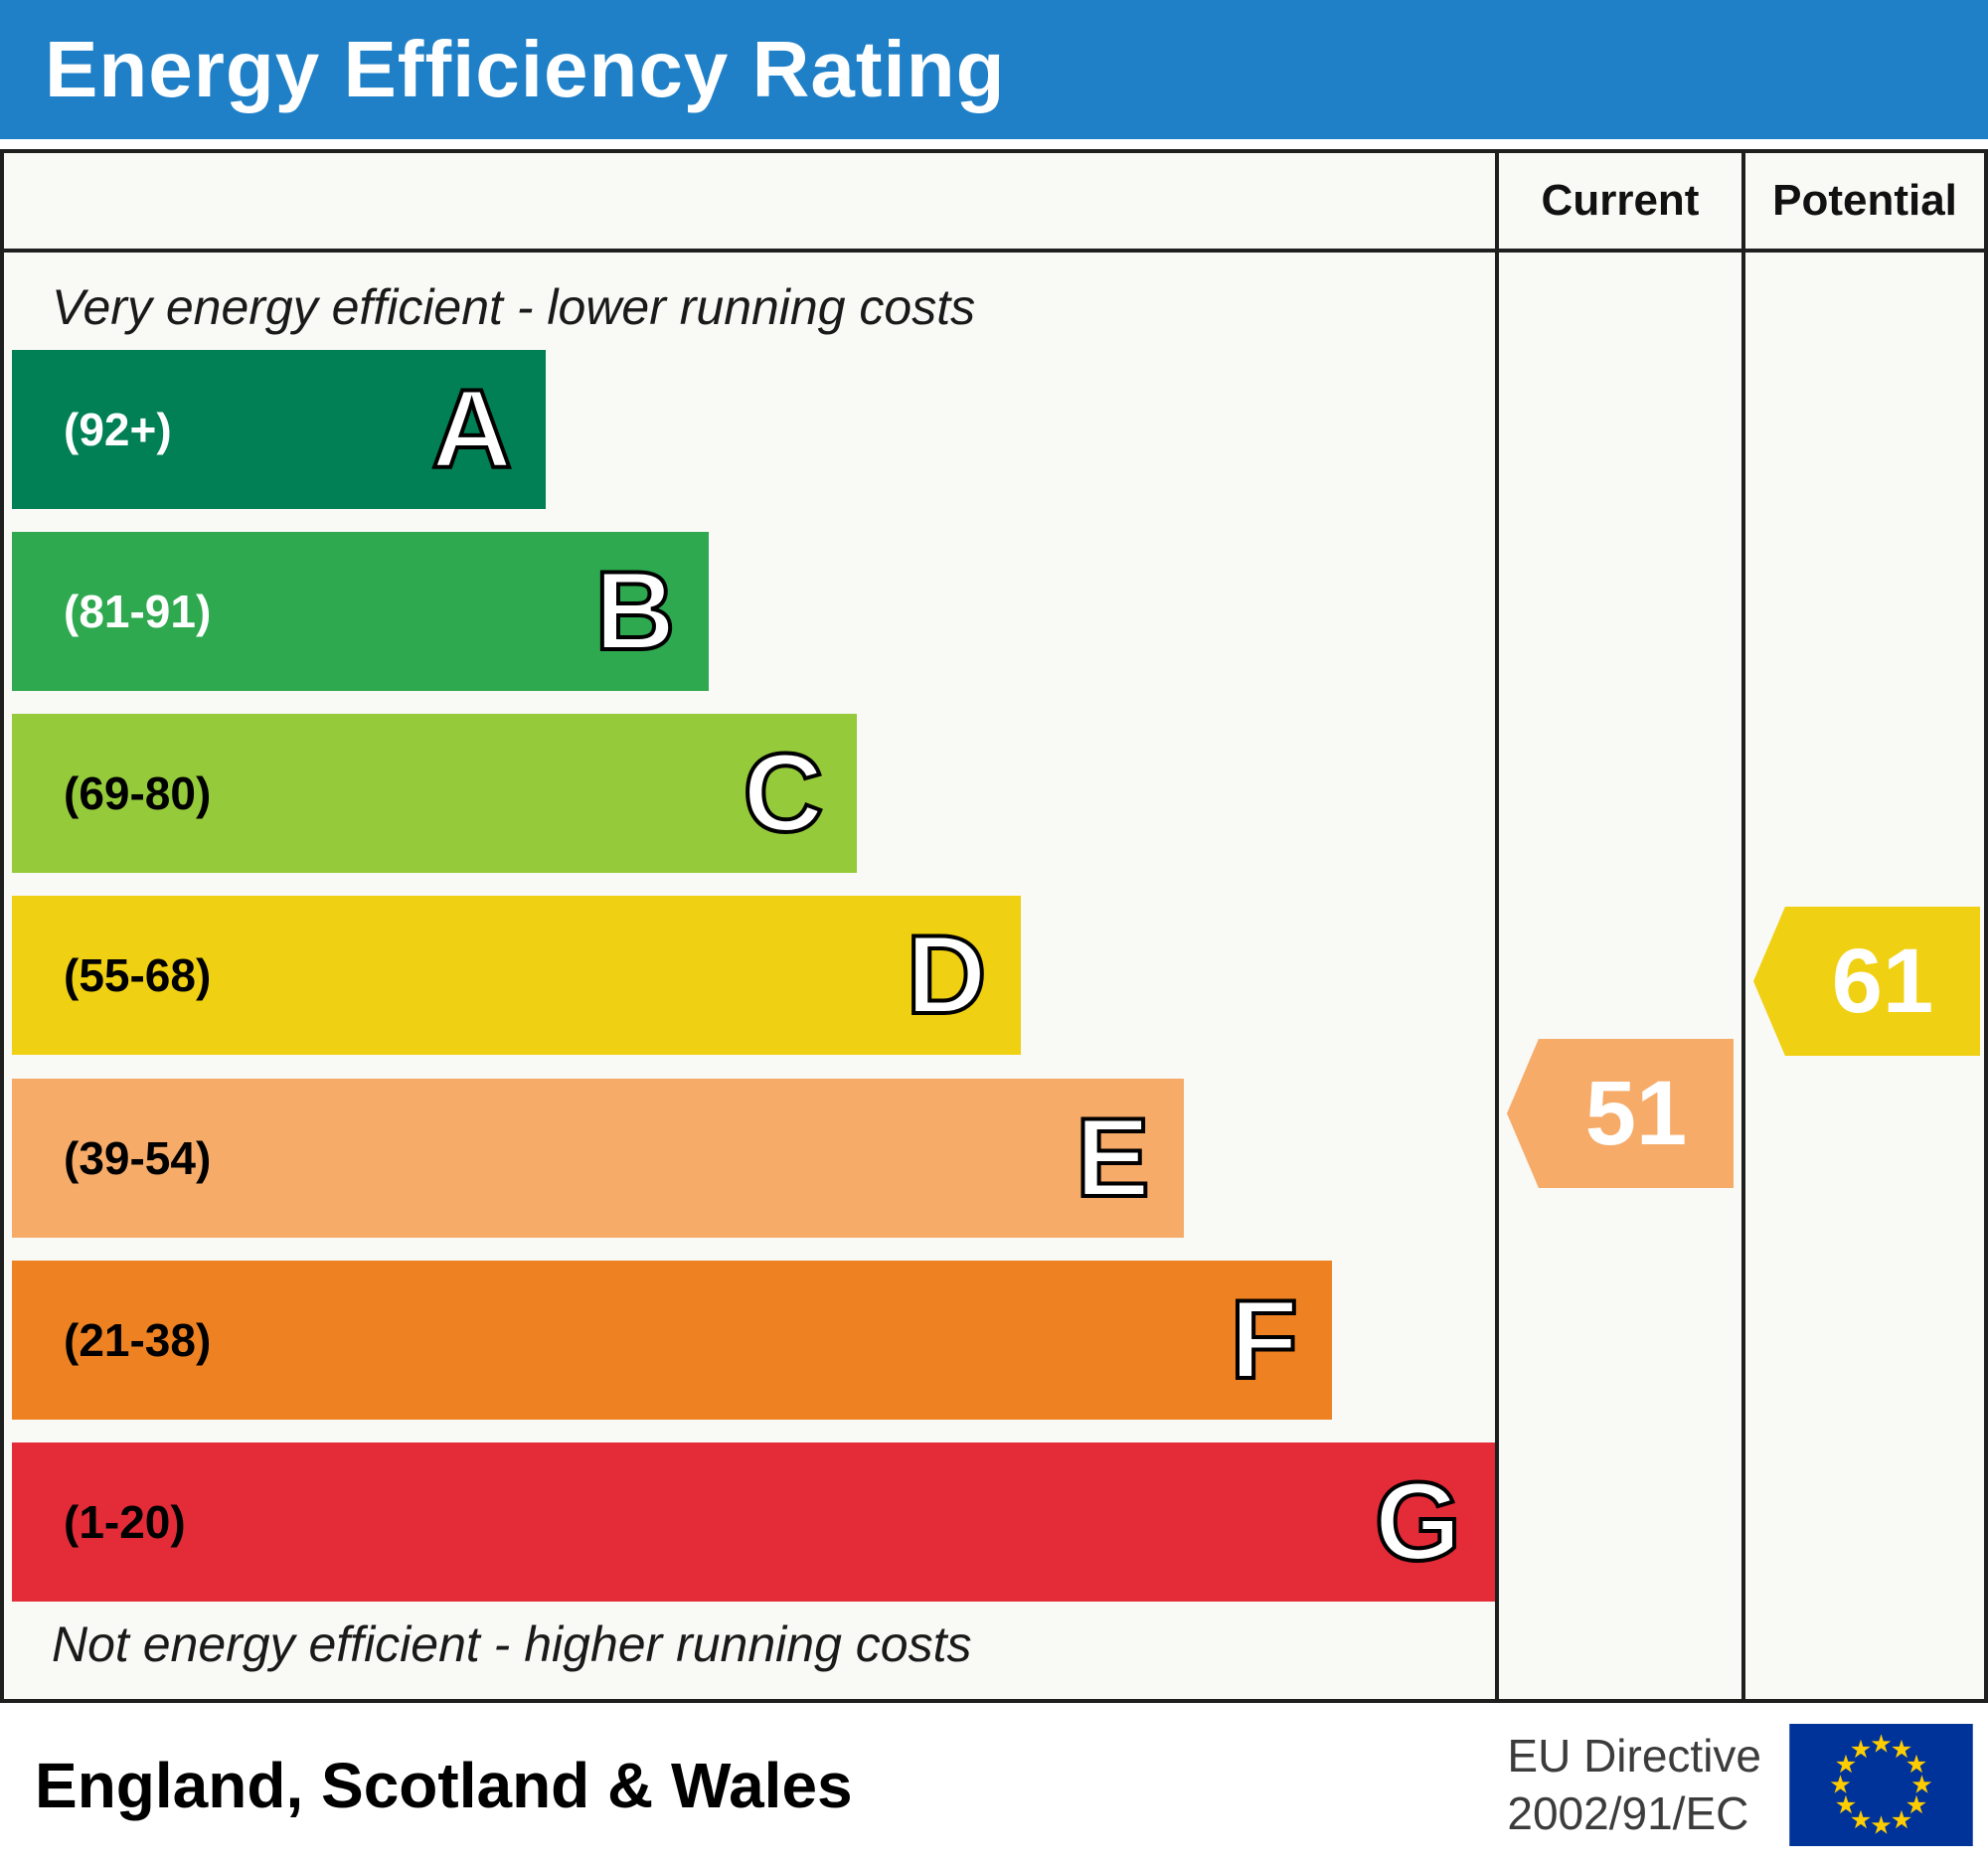 The height and width of the screenshot is (1867, 1988). I want to click on current-column-header: Current, so click(1618, 203).